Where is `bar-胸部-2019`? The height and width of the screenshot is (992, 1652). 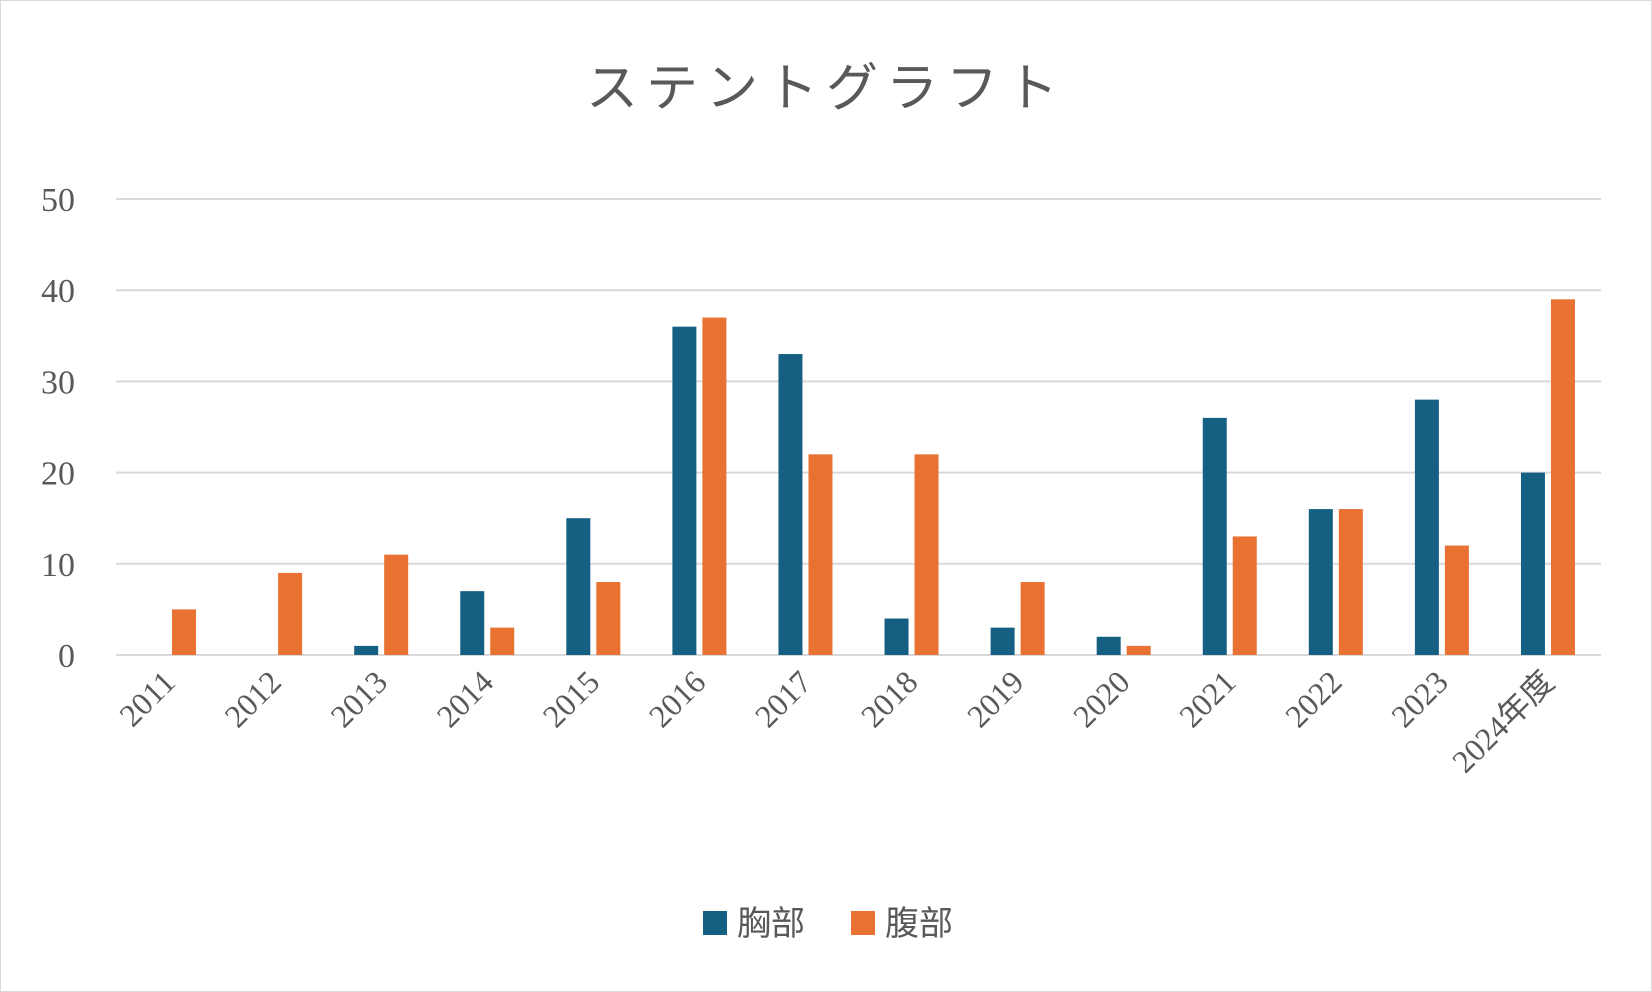
bar-胸部-2019 is located at coordinates (1002, 641).